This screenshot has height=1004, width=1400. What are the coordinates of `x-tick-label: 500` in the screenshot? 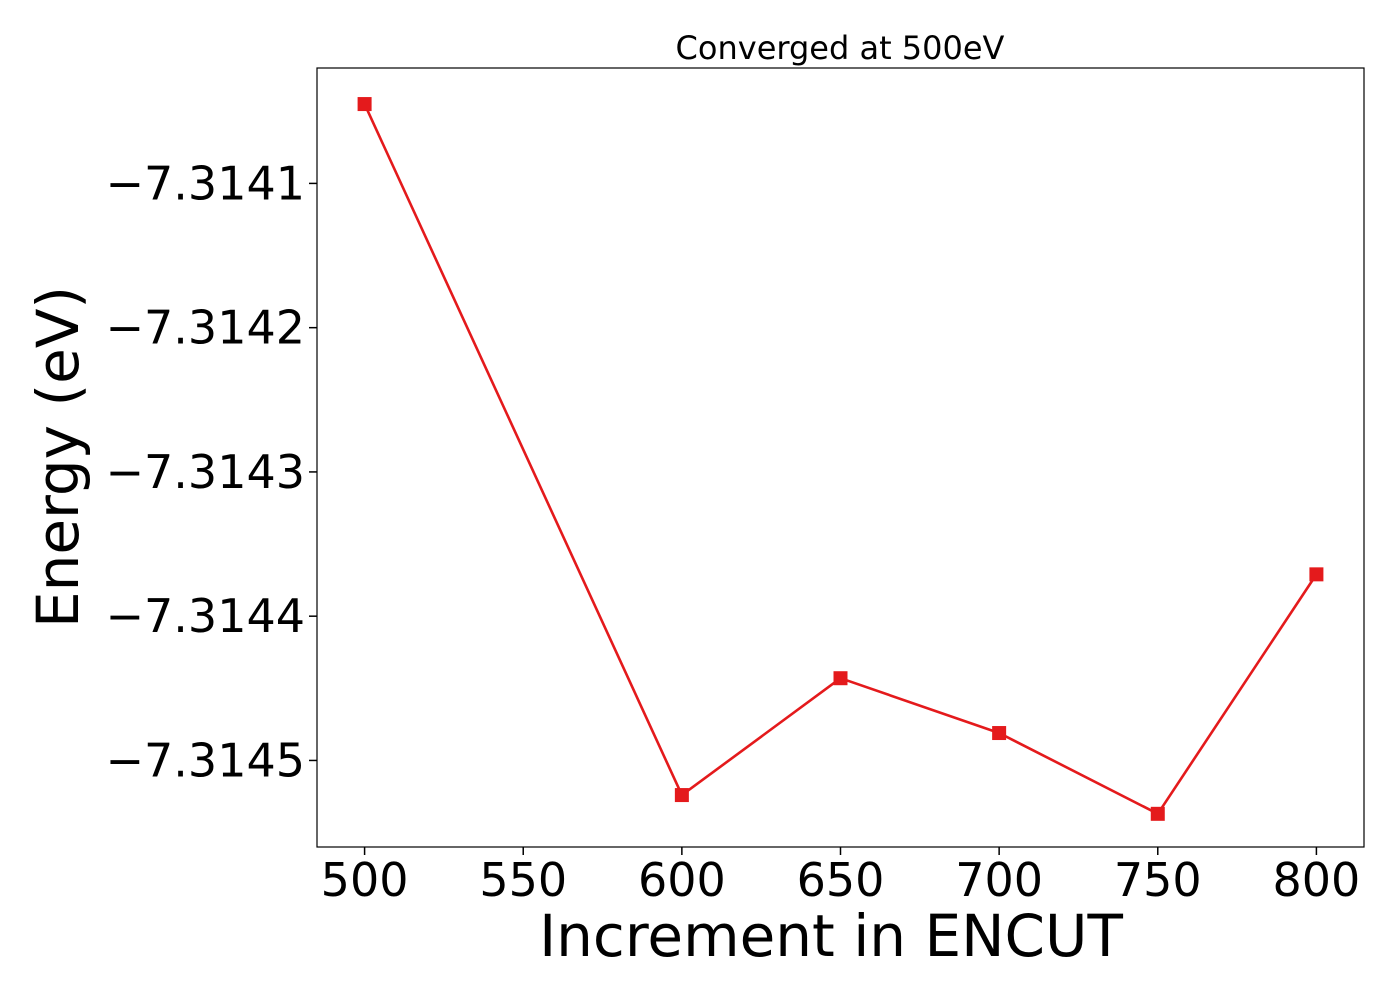 It's located at (365, 880).